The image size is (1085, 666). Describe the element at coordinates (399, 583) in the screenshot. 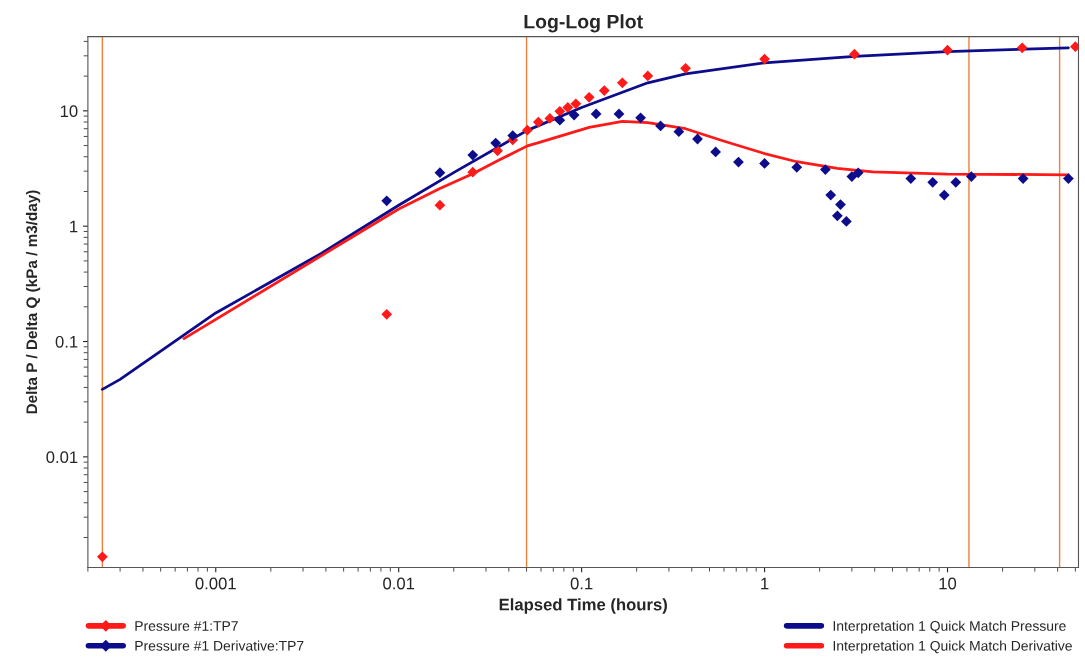

I see `x-tick-label: 0.01` at that location.